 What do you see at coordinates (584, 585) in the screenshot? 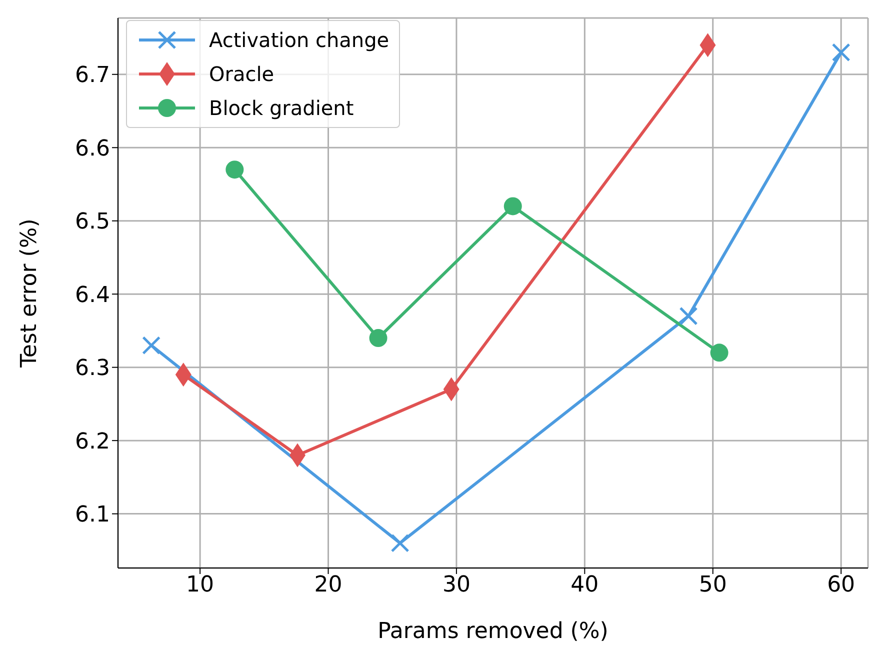
I see `x-tick-label: 40` at bounding box center [584, 585].